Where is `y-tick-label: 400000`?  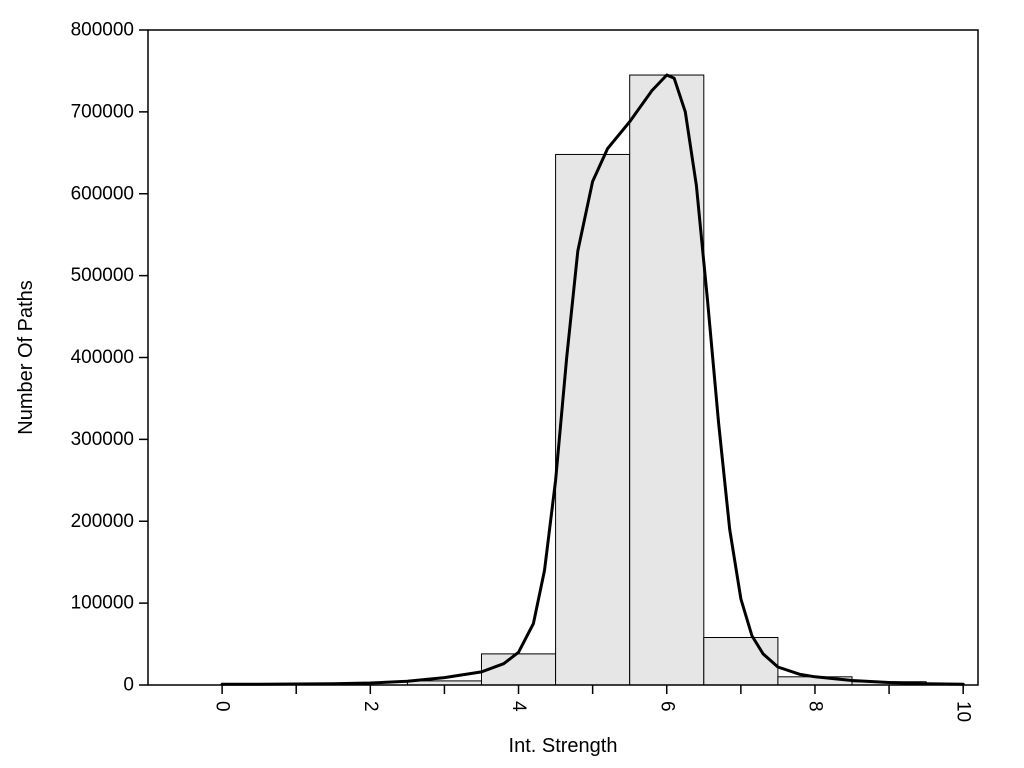 y-tick-label: 400000 is located at coordinates (102, 357).